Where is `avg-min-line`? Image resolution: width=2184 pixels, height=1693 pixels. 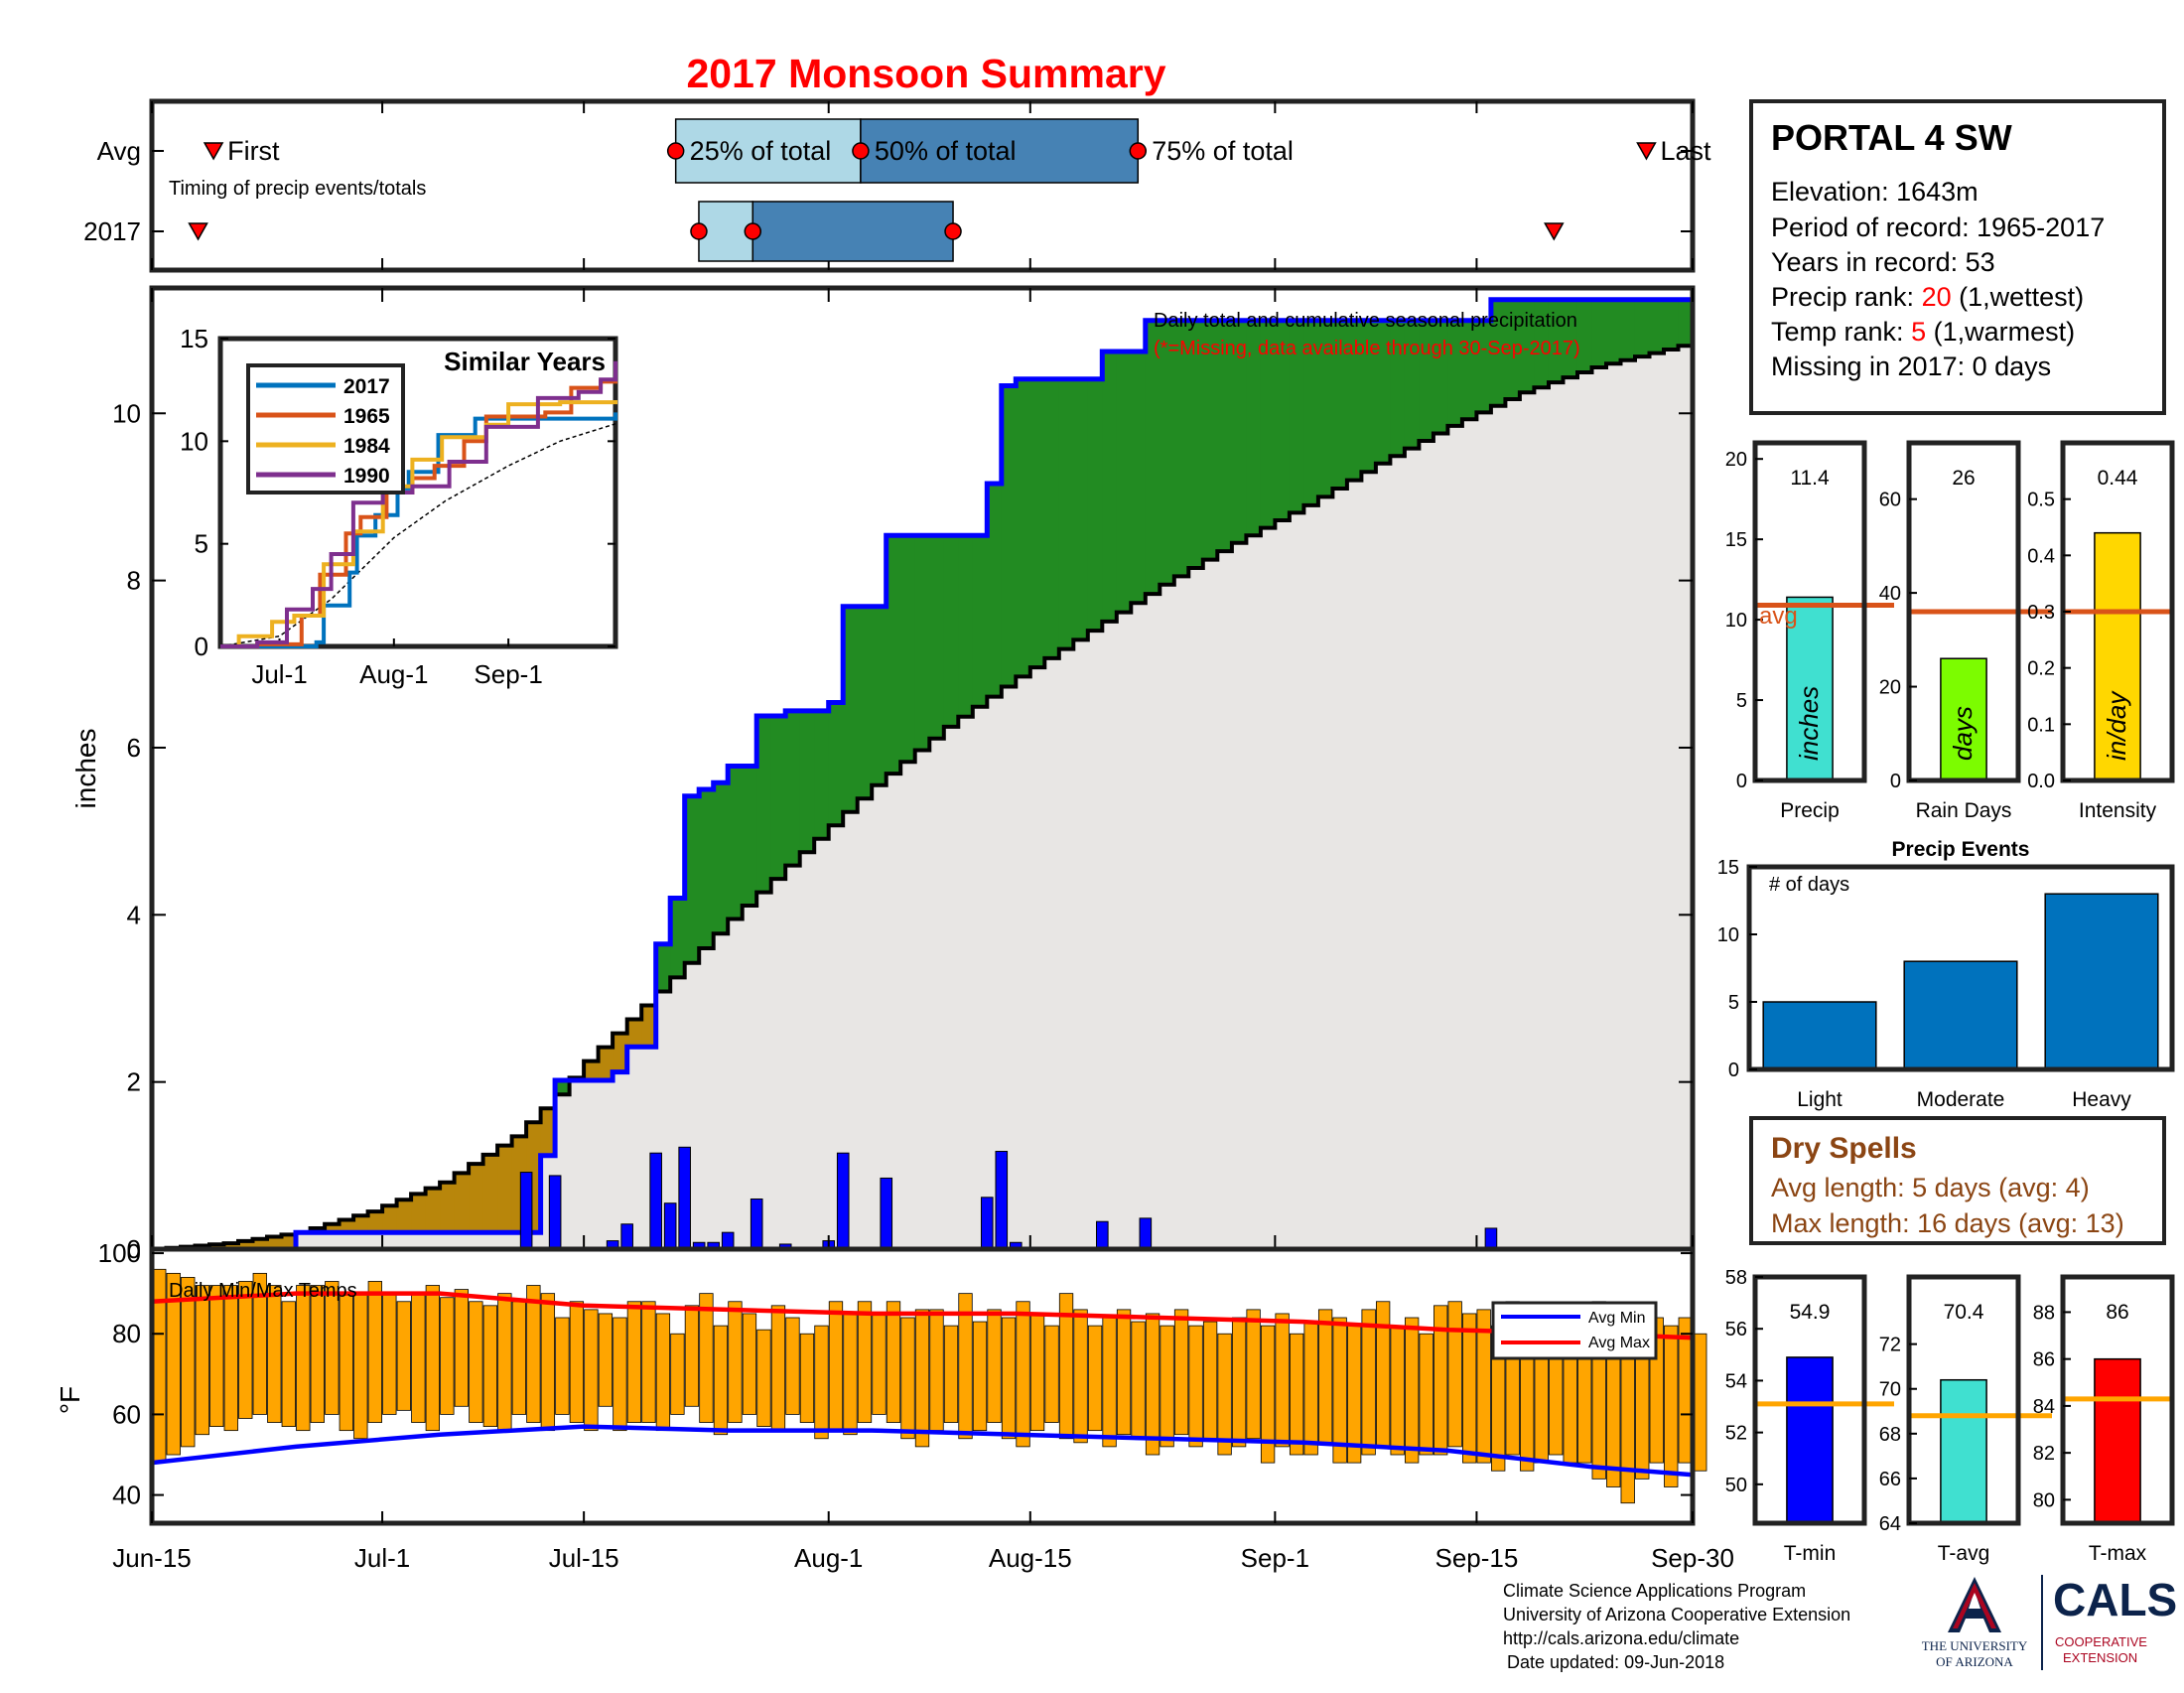 avg-min-line is located at coordinates (922, 1451).